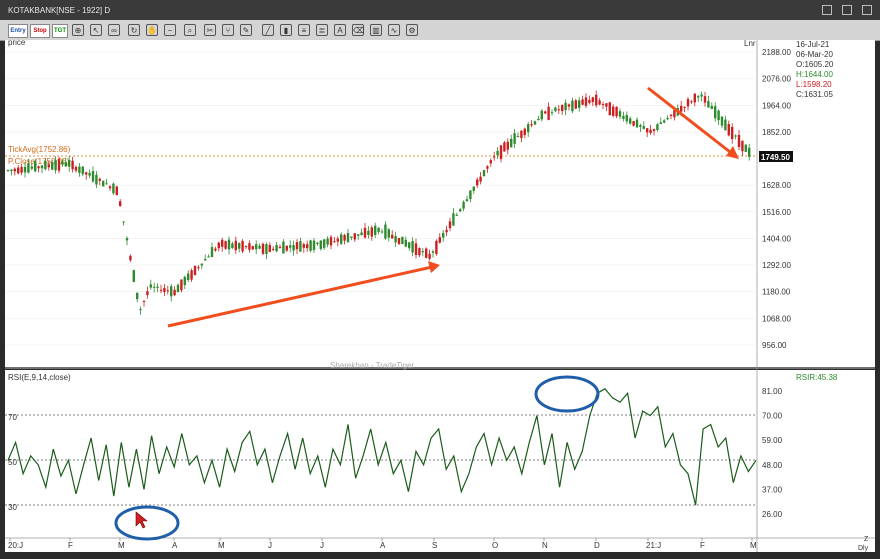  What do you see at coordinates (340, 30) in the screenshot?
I see `text-icon: A` at bounding box center [340, 30].